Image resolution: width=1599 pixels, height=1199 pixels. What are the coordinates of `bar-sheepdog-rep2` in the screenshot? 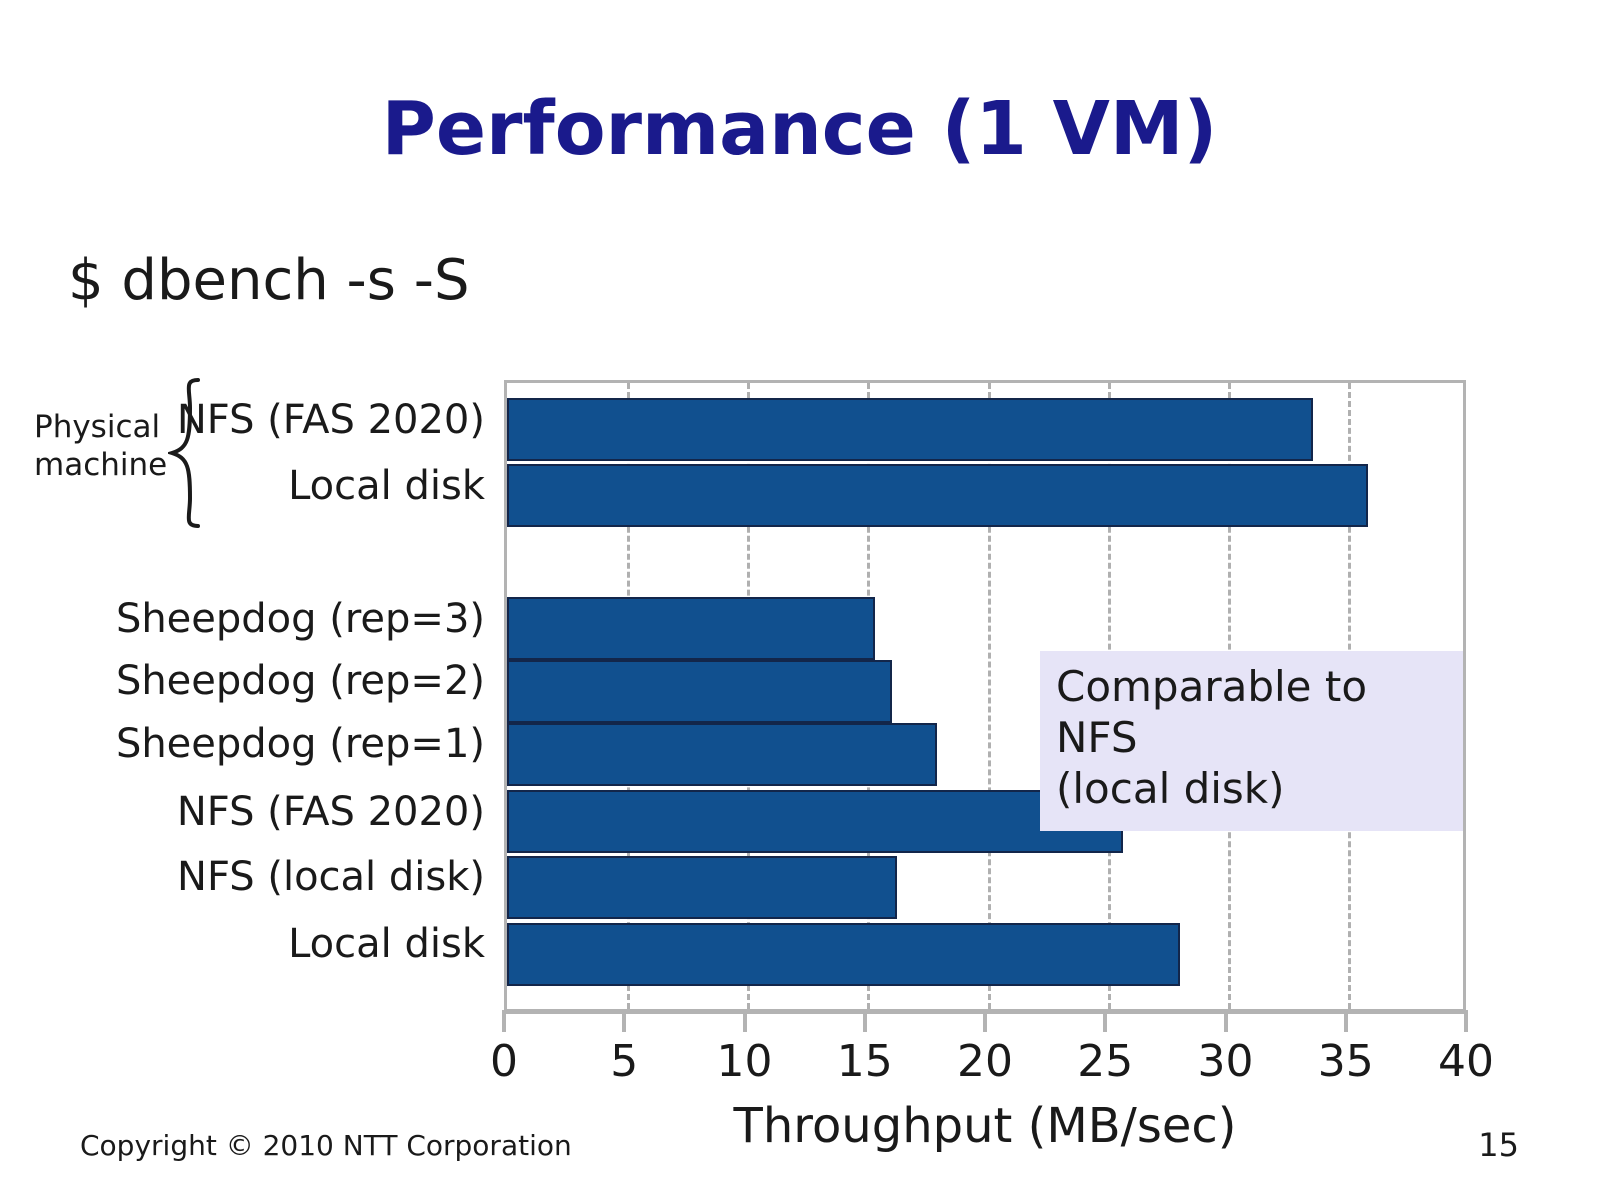 It's located at (699, 691).